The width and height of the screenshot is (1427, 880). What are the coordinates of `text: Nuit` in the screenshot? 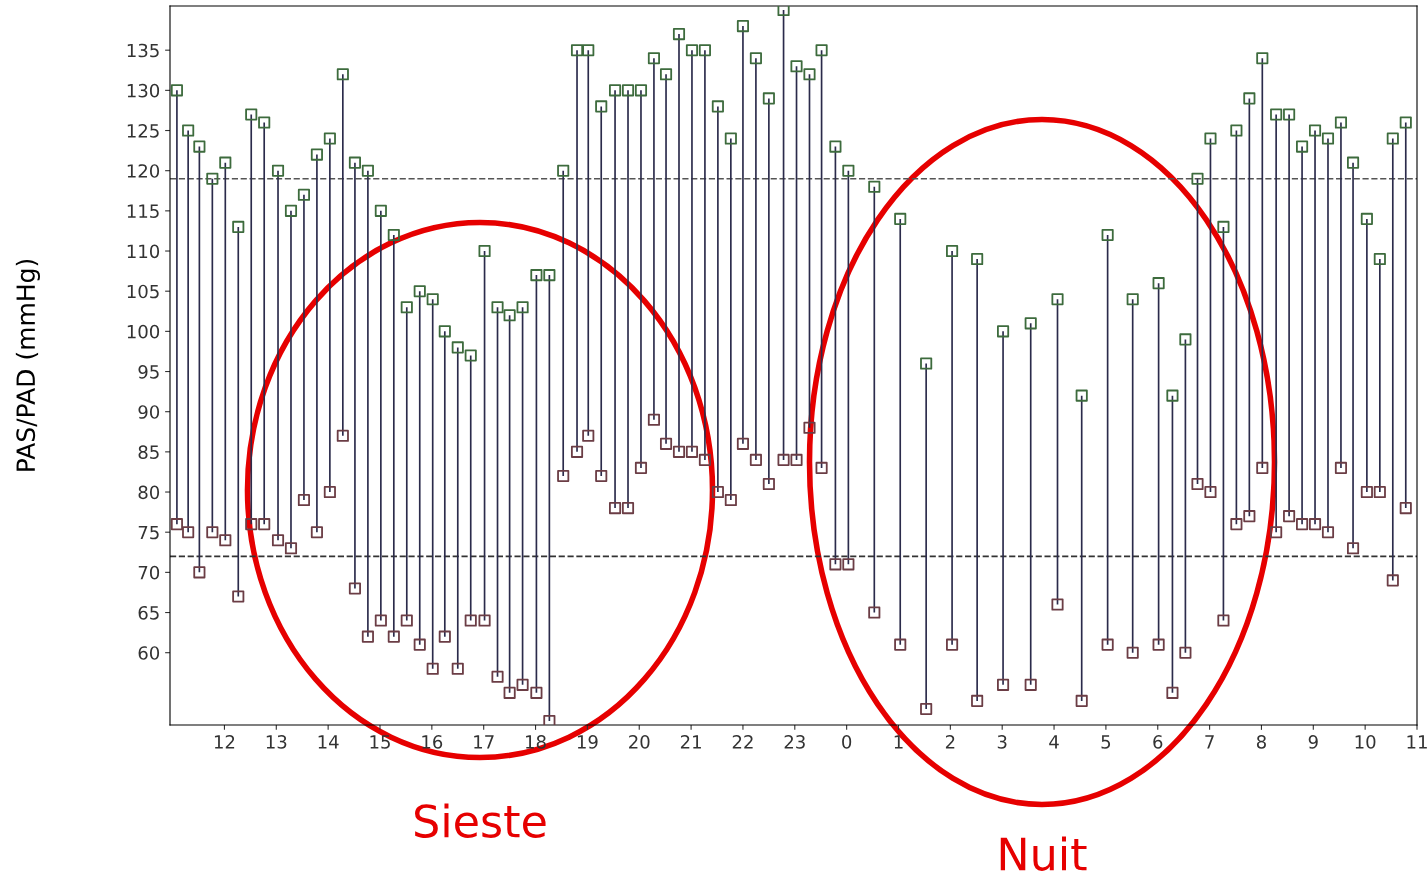 It's located at (1043, 853).